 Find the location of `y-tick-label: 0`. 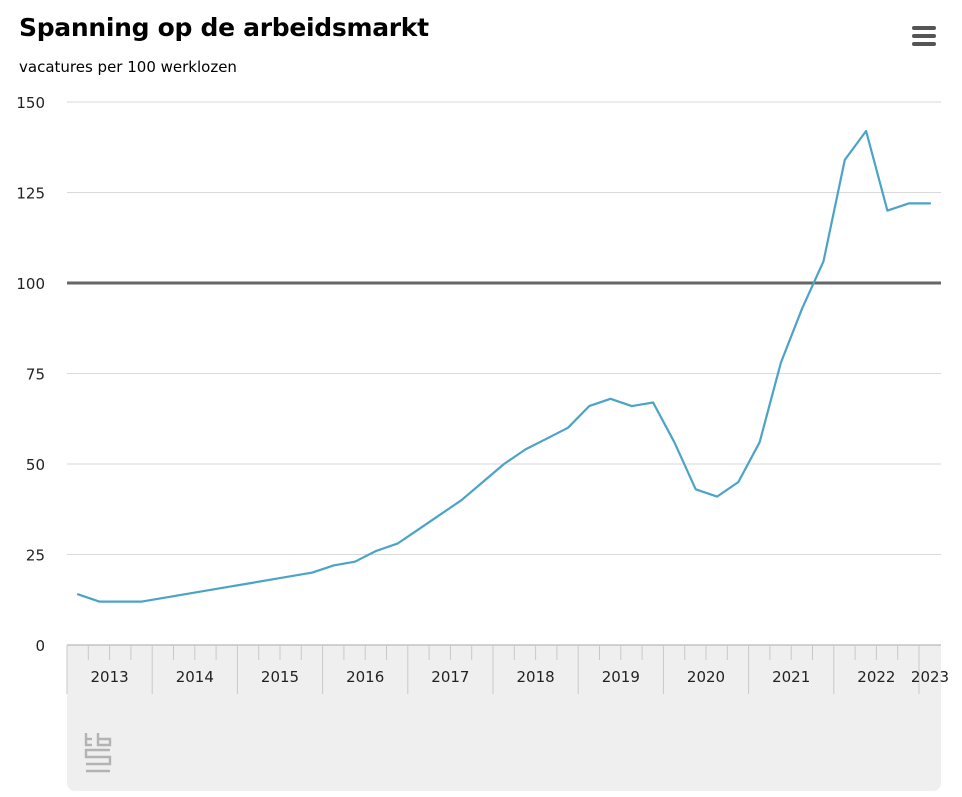

y-tick-label: 0 is located at coordinates (40, 646).